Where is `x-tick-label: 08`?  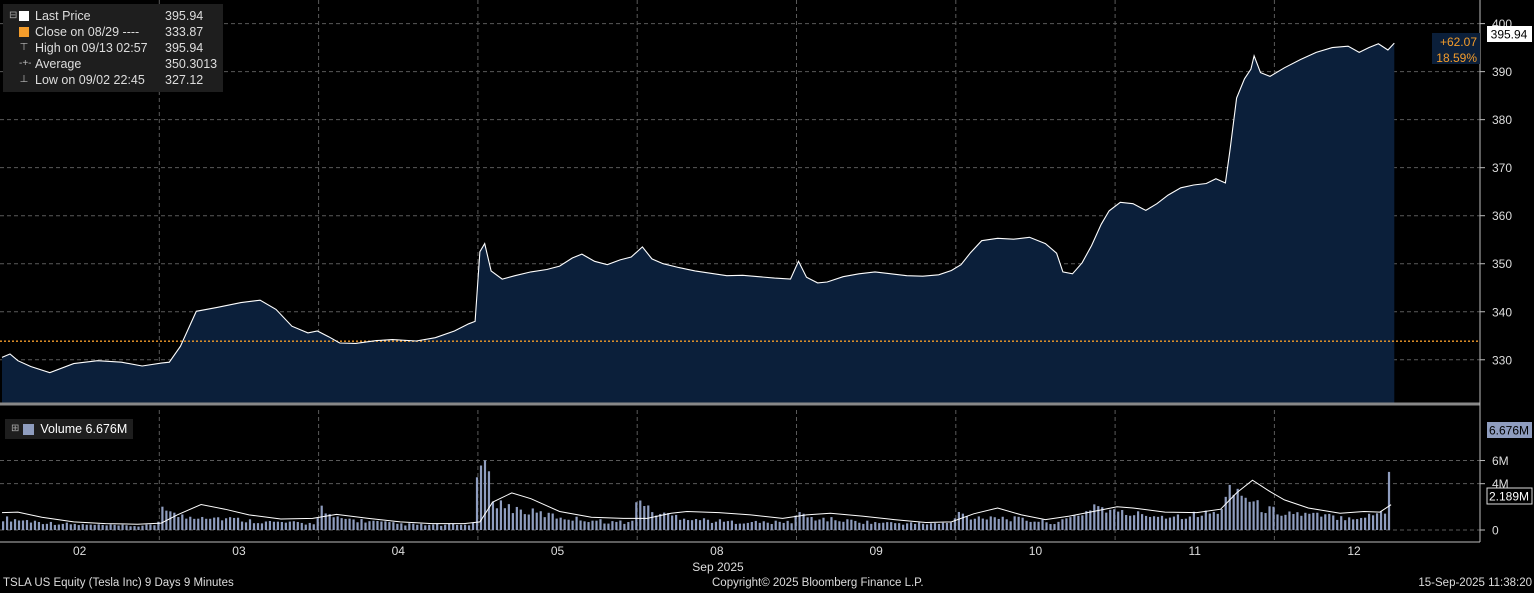
x-tick-label: 08 is located at coordinates (717, 551).